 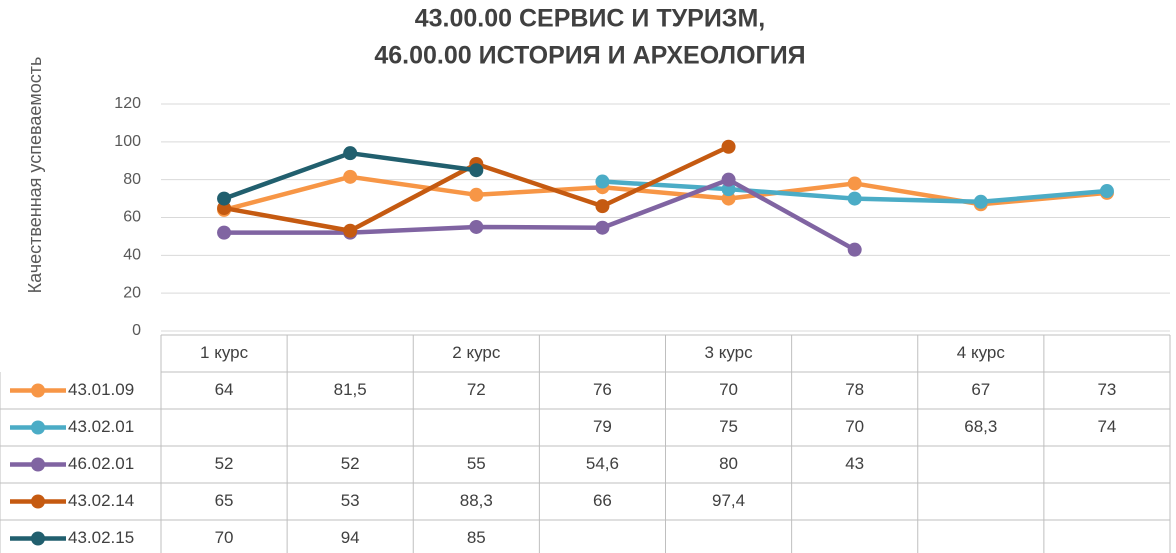 What do you see at coordinates (101, 389) in the screenshot?
I see `legend-label: 43.01.09` at bounding box center [101, 389].